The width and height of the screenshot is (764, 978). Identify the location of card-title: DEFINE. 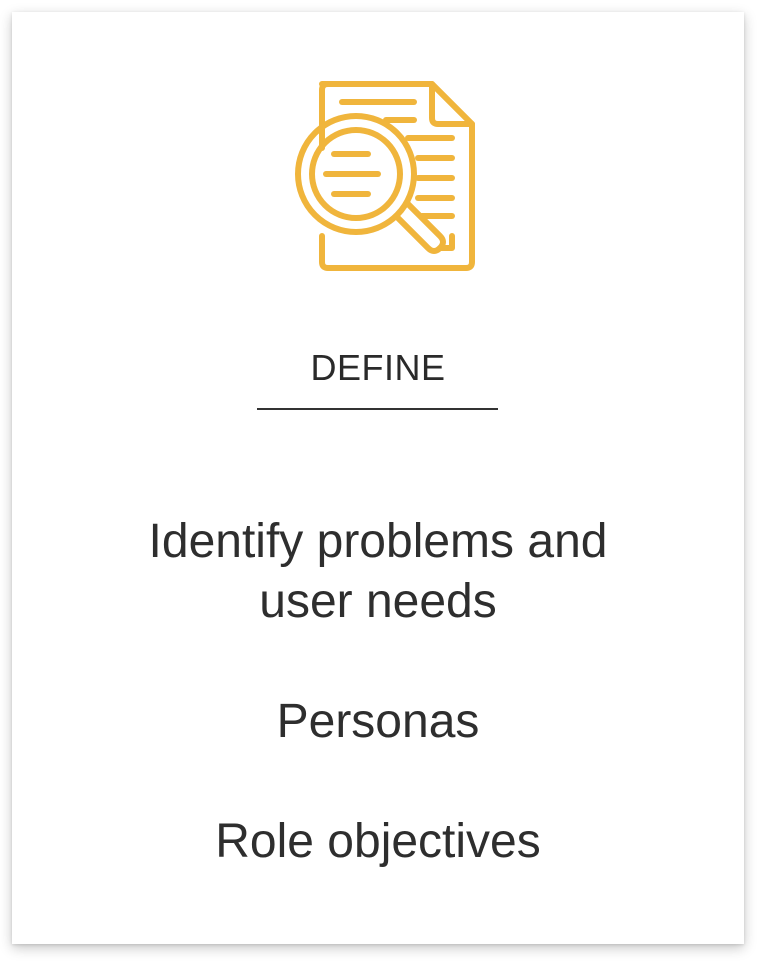
(378, 367).